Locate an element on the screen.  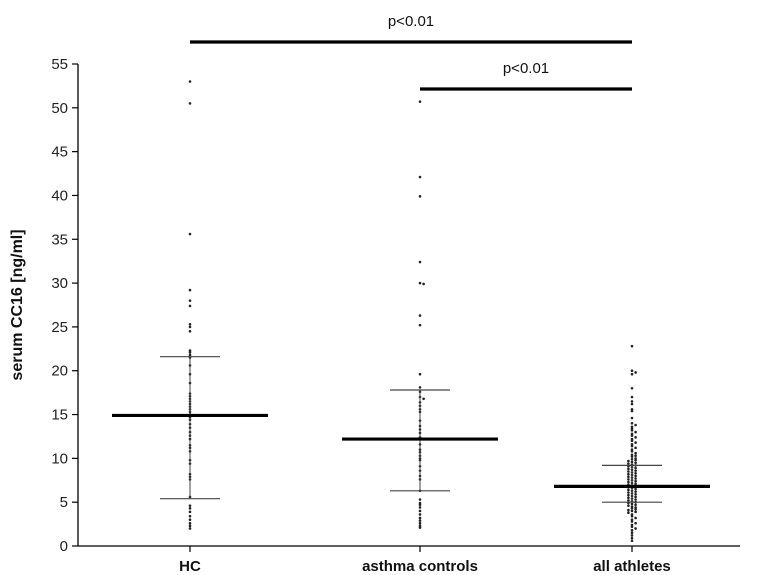
category-labels: HC asthma controls all athletes is located at coordinates (425, 560).